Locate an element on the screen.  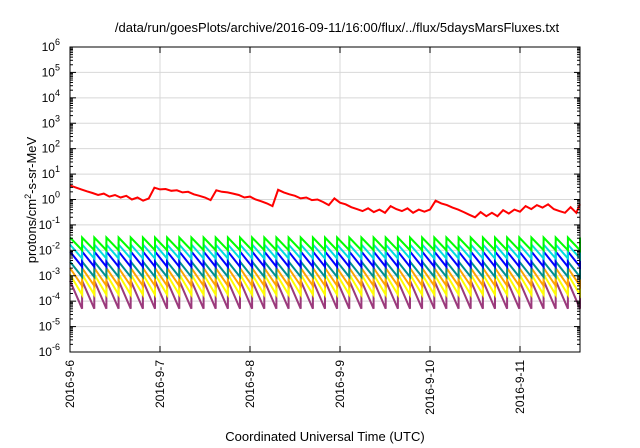
y-tick-label: 10⁵ is located at coordinates (51, 70).